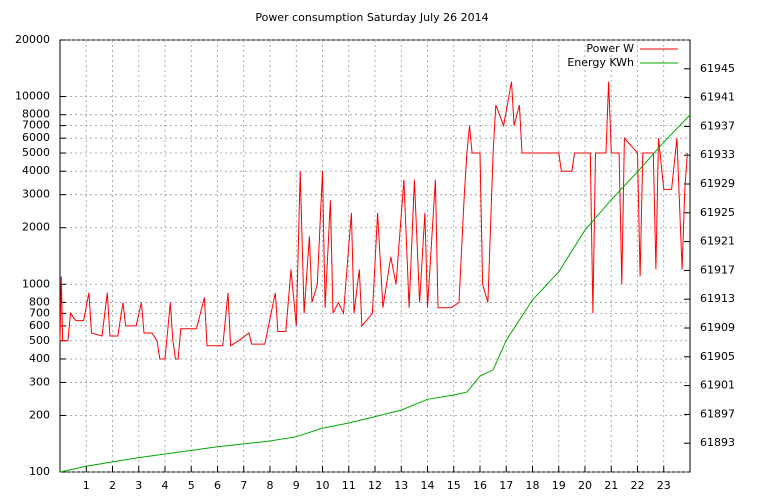 This screenshot has width=768, height=504. Describe the element at coordinates (165, 485) in the screenshot. I see `x-tick-label: 4` at that location.